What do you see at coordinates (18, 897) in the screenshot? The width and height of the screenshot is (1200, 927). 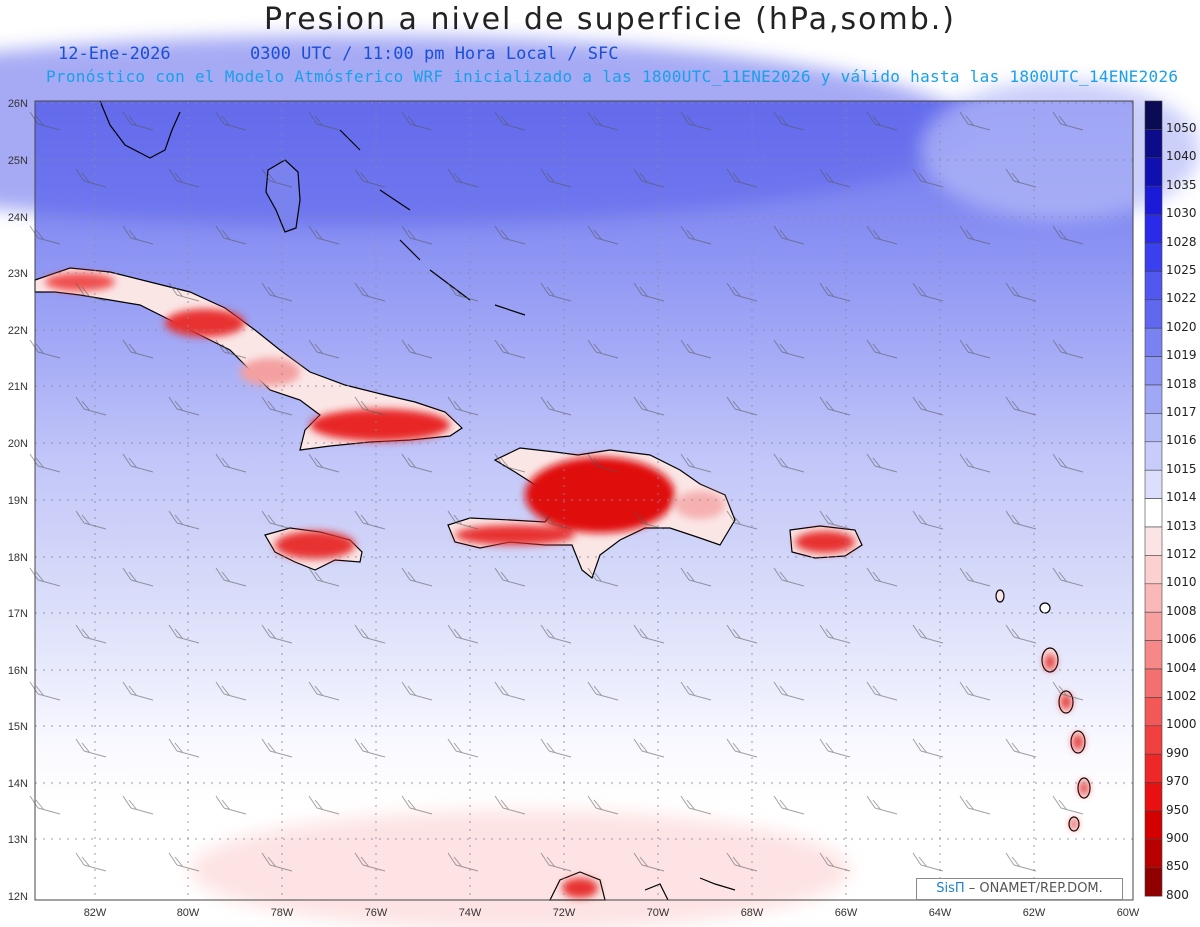 I see `lat-label: 12N` at bounding box center [18, 897].